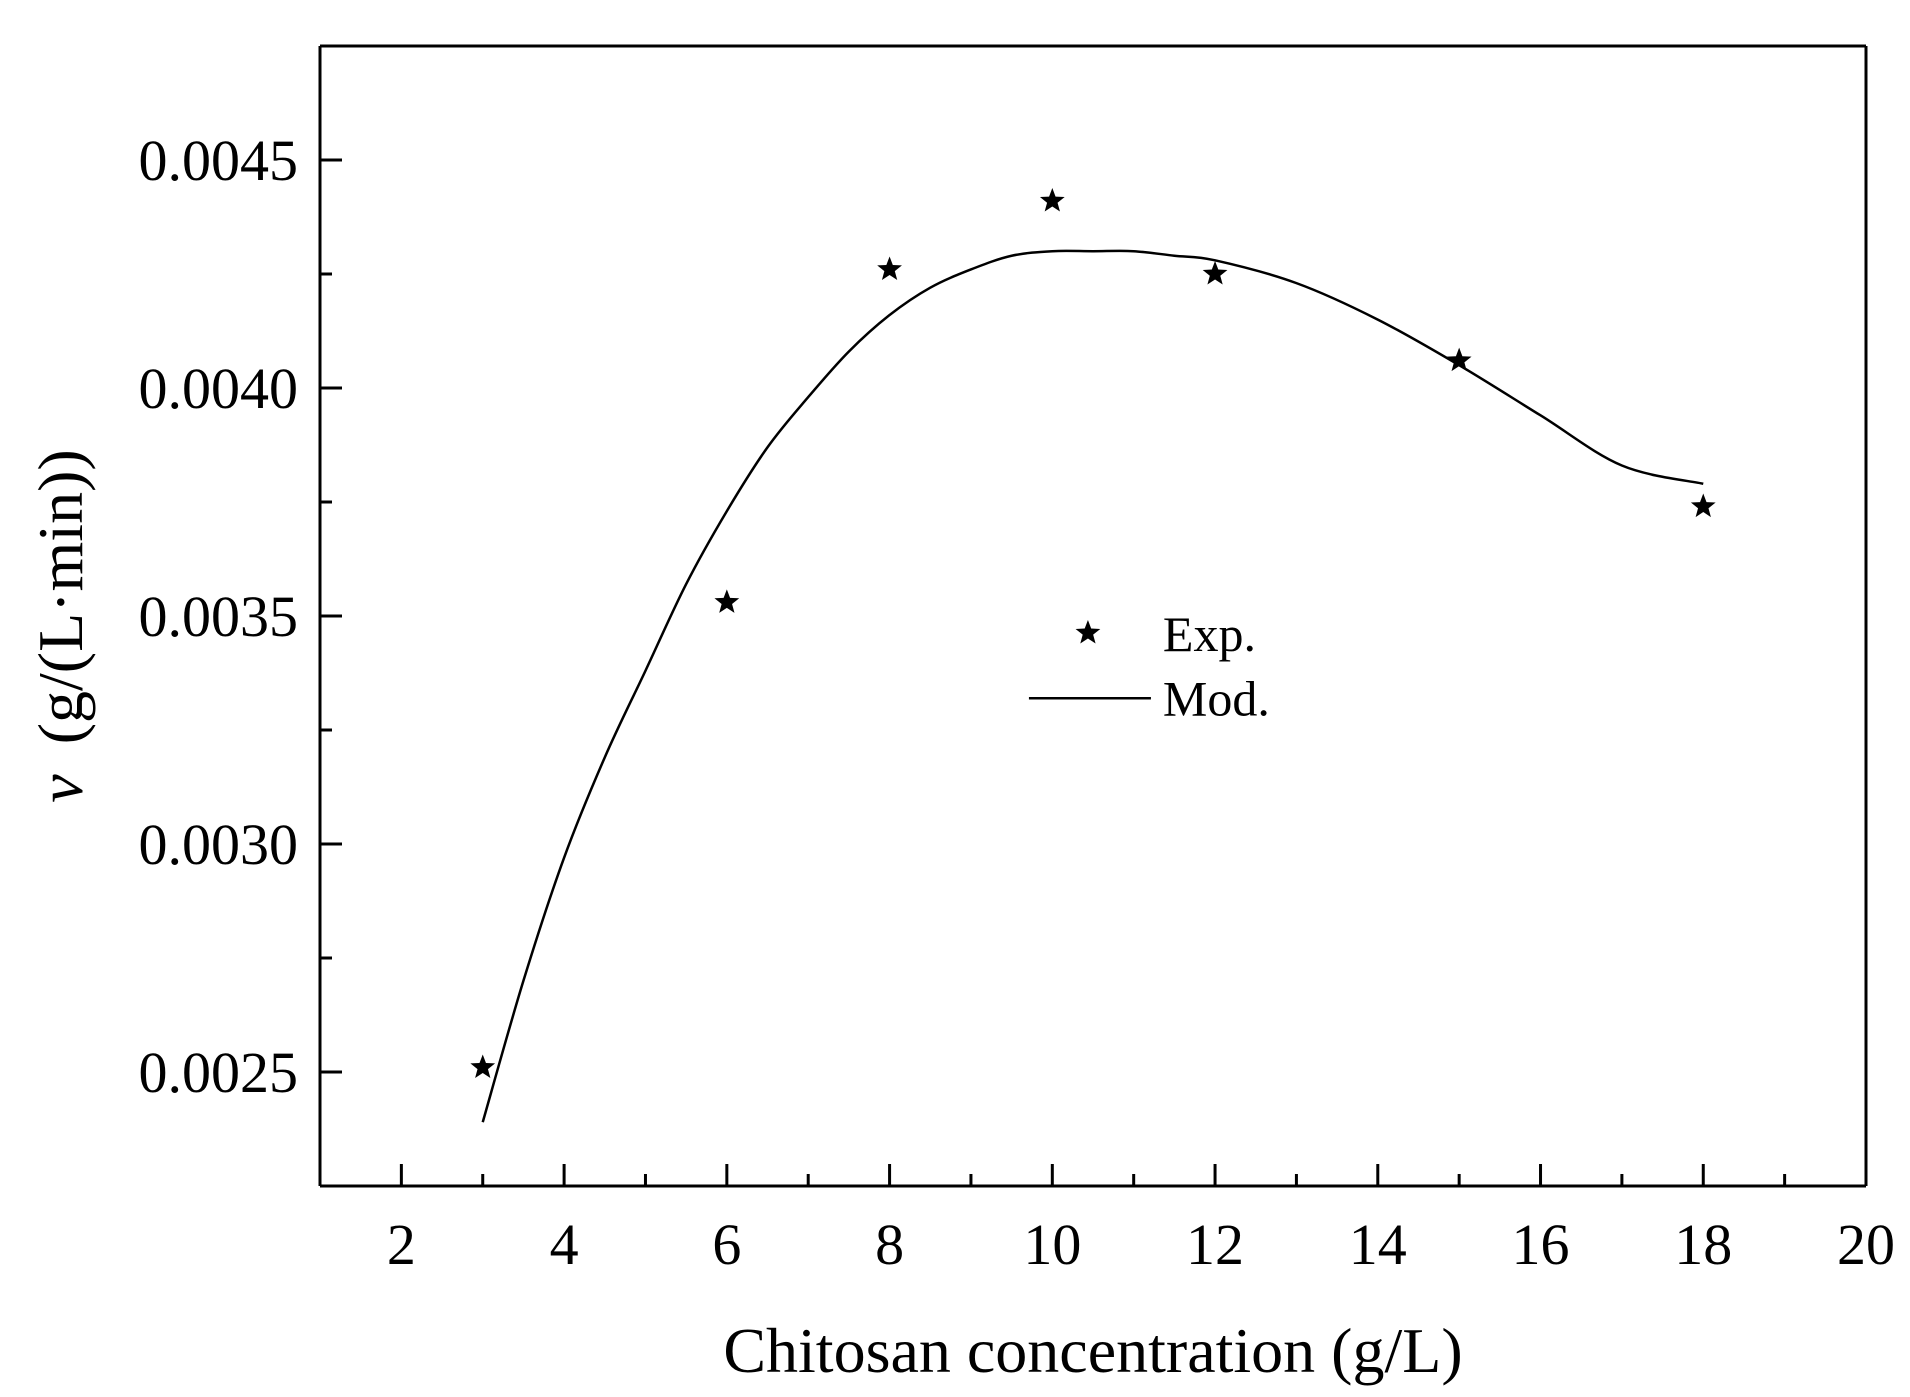 The width and height of the screenshot is (1910, 1397). What do you see at coordinates (401, 1244) in the screenshot?
I see `x-tick-label: 2` at bounding box center [401, 1244].